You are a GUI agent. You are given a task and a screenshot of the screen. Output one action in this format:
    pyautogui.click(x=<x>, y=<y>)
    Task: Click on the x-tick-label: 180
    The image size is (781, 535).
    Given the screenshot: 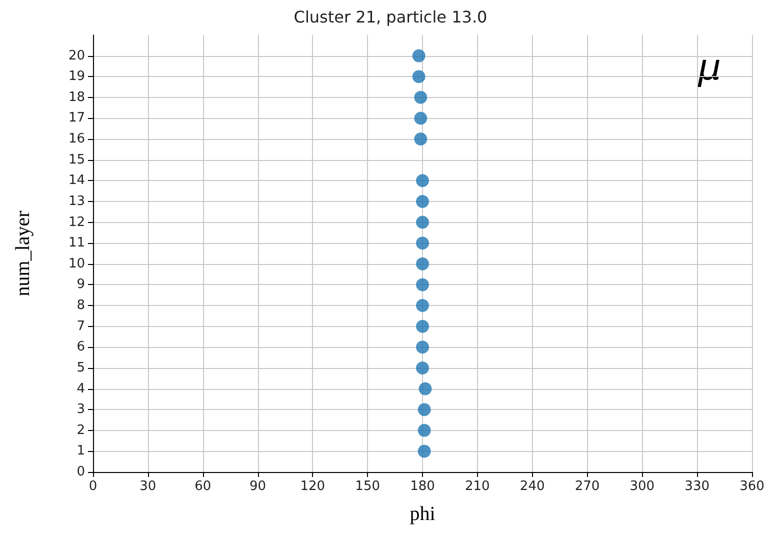 What is the action you would take?
    pyautogui.click(x=422, y=486)
    